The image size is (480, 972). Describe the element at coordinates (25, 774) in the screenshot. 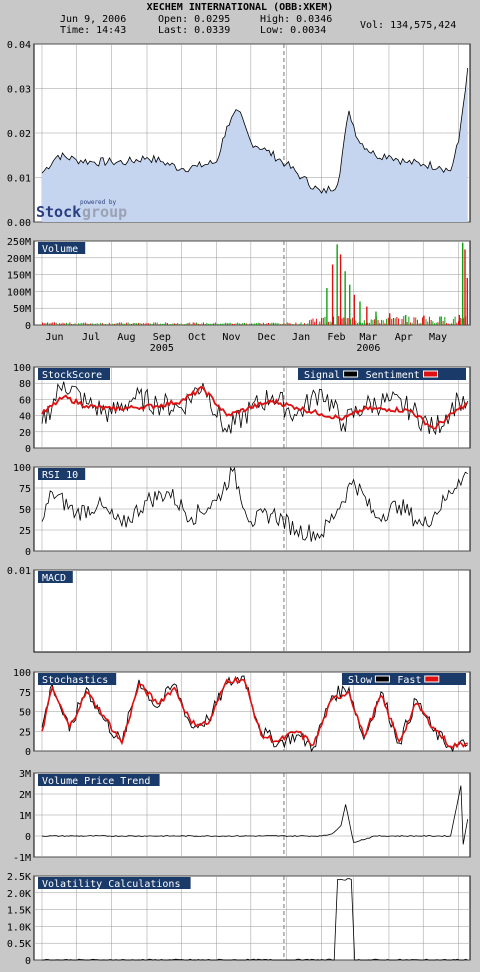

I see `y-tick-label: 3M` at that location.